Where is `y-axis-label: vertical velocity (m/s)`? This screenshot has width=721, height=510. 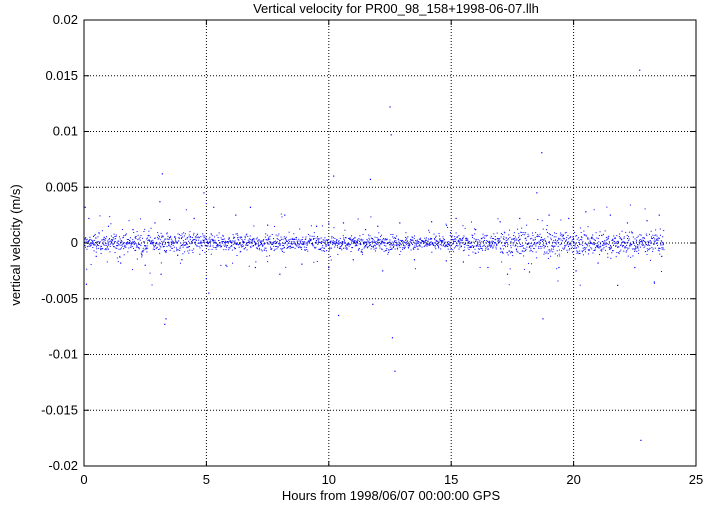
y-axis-label: vertical velocity (m/s) is located at coordinates (15, 244).